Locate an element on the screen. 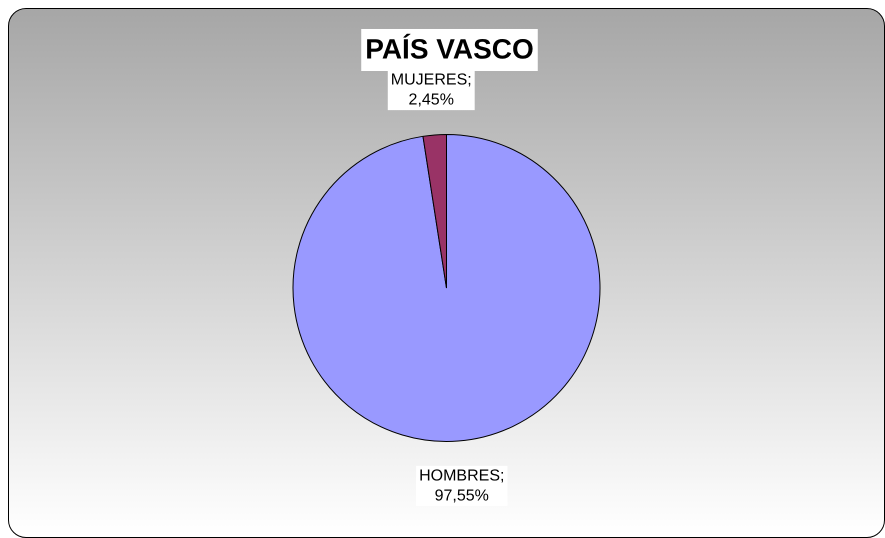 This screenshot has width=885, height=538. slice-label: MUJERES; 2,45% is located at coordinates (431, 89).